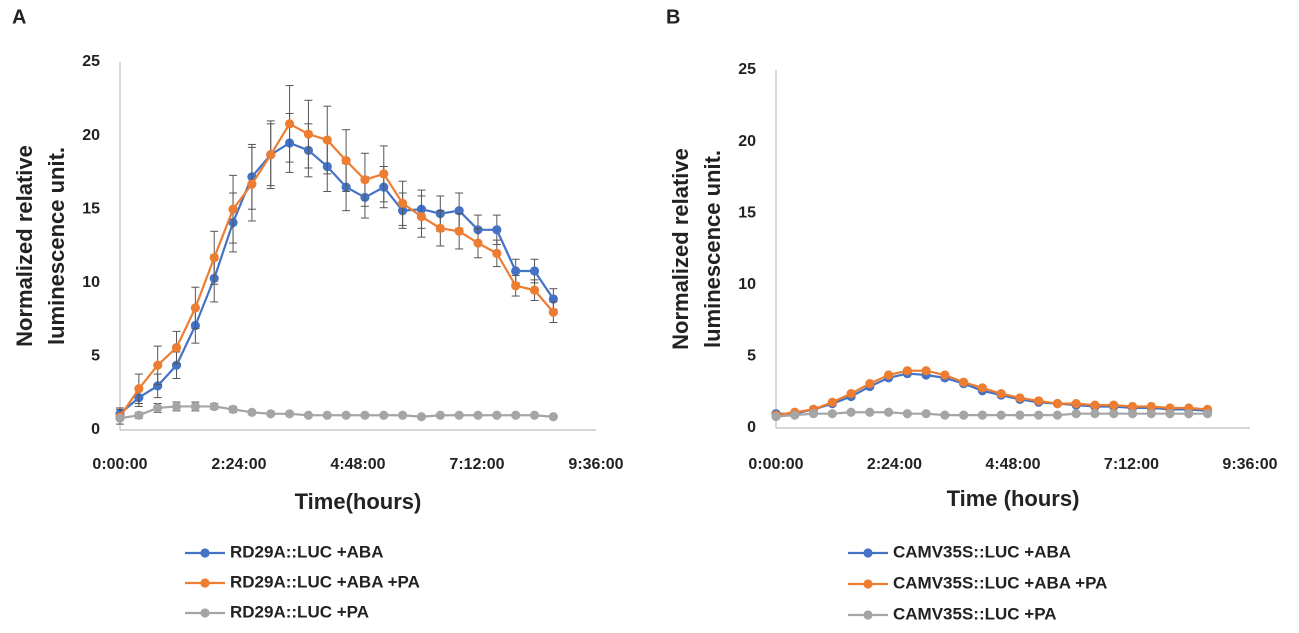 This screenshot has height=633, width=1299. What do you see at coordinates (1249, 464) in the screenshot?
I see `x-tick-label: 9:36:00` at bounding box center [1249, 464].